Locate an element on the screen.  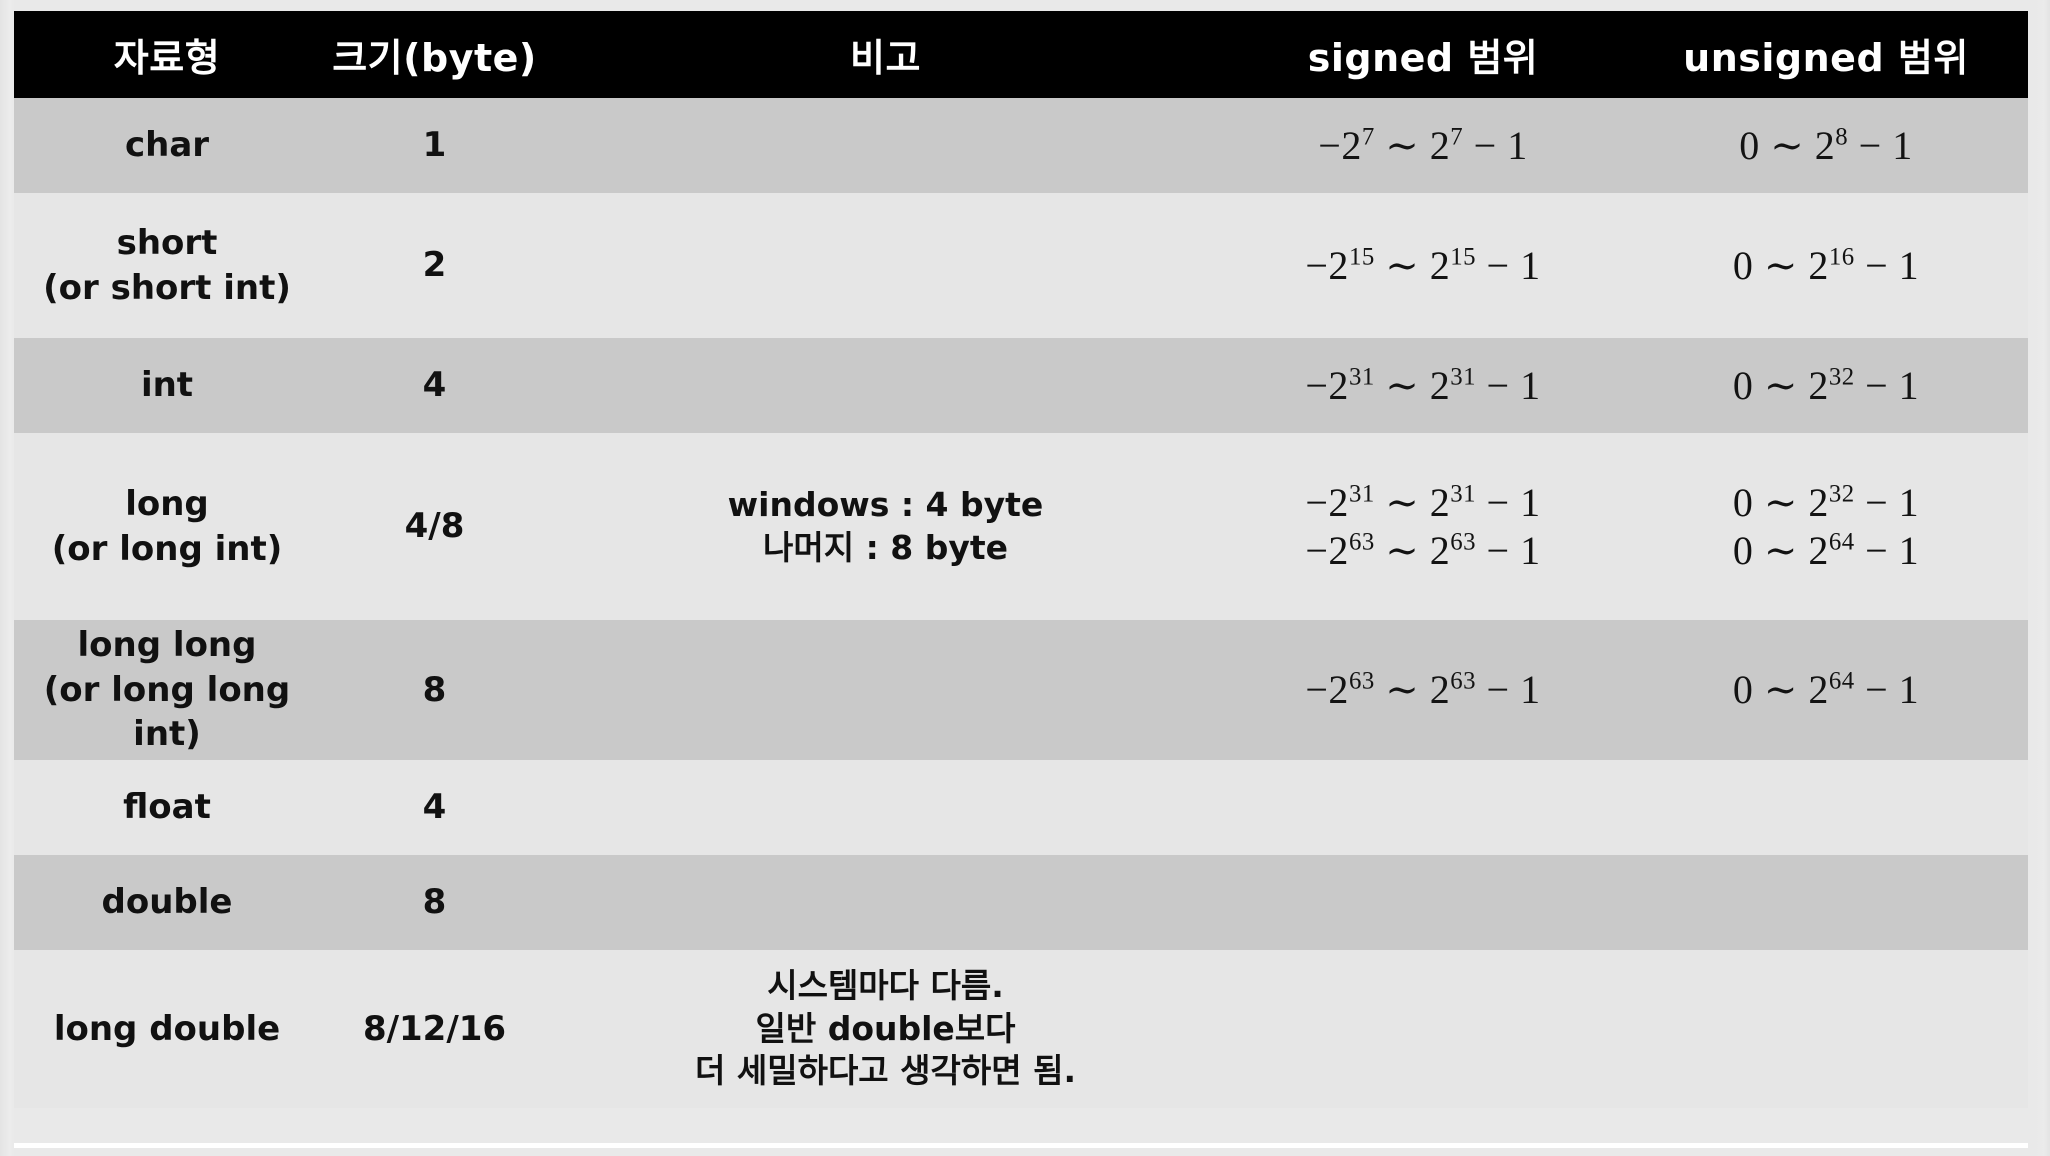
cell-unsigned-range: 0 ∼ 232 − 1 0 ∼ 264 − 1 is located at coordinates (1826, 526).